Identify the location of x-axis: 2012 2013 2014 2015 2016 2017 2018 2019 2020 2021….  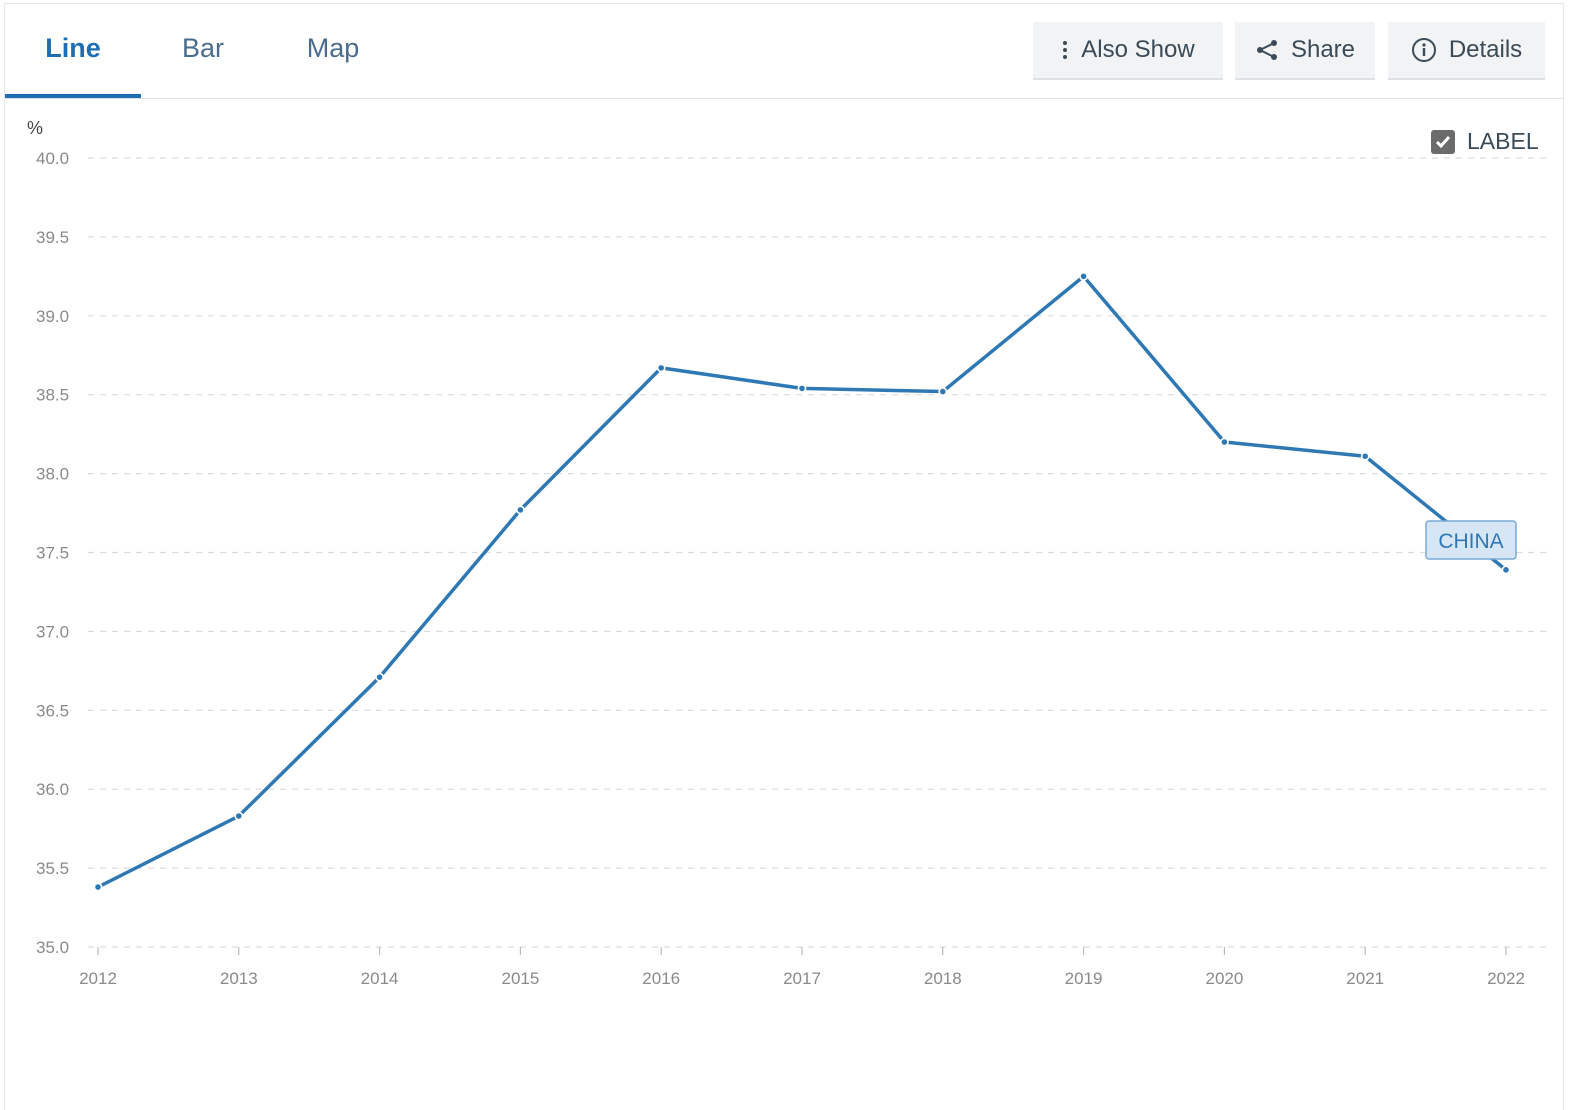
(802, 967).